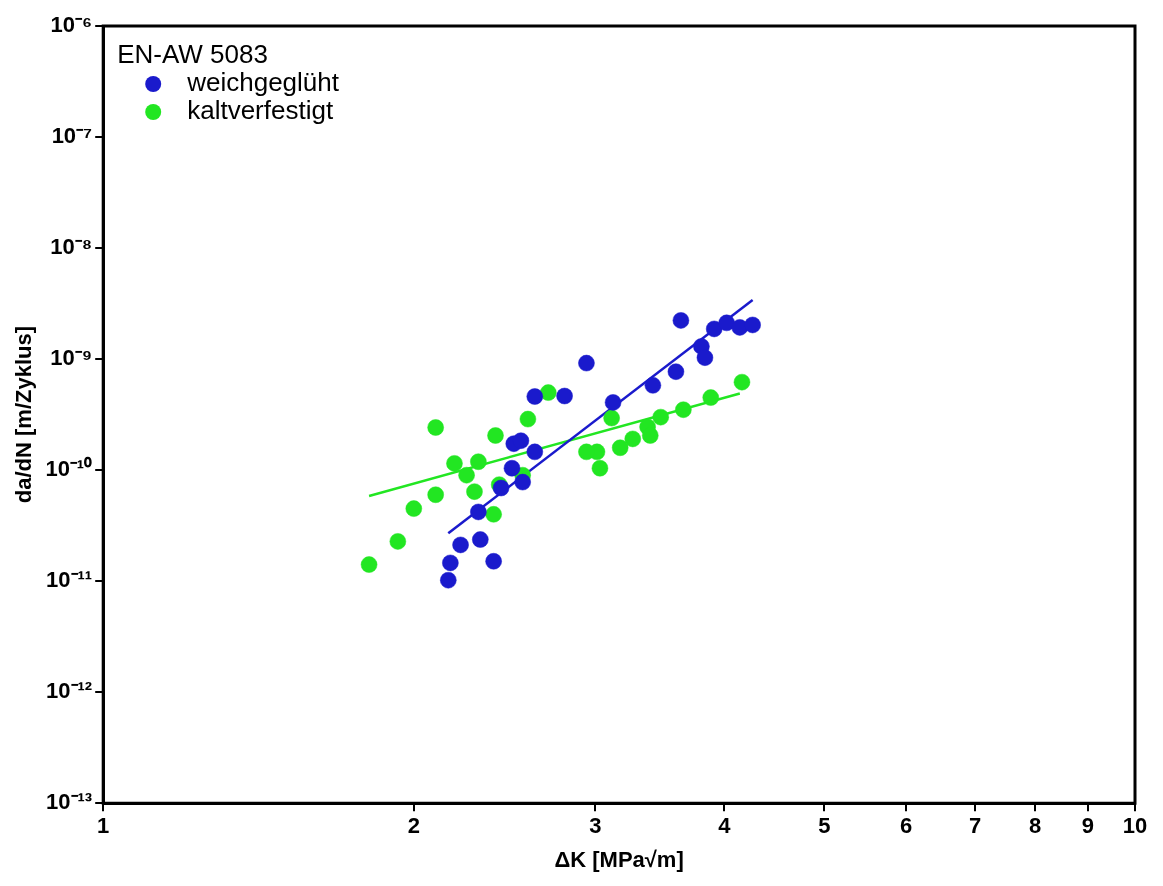 The width and height of the screenshot is (1163, 886). Describe the element at coordinates (72, 136) in the screenshot. I see `y-tick-label: 10⁻⁷` at that location.